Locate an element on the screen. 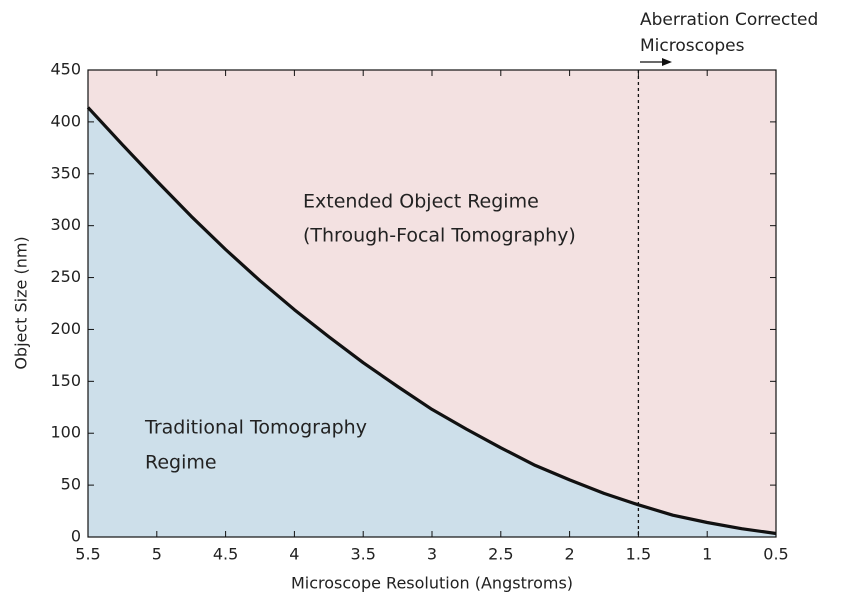 The image size is (843, 600). y-tick-label: 450 is located at coordinates (65, 69).